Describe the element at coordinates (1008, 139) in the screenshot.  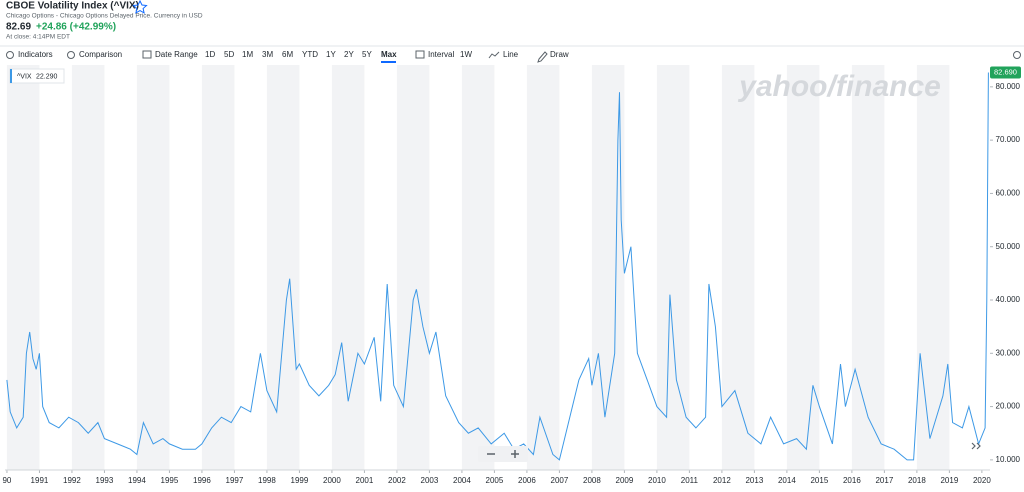
I see `y-tick-label: 70.000` at that location.